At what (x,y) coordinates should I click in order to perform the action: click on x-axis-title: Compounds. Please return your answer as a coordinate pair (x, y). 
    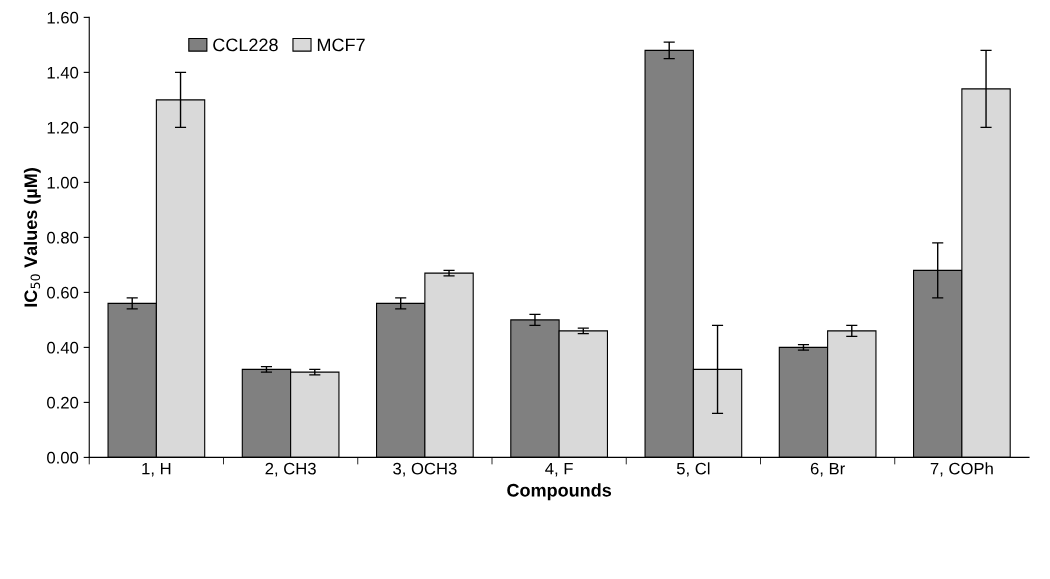
    Looking at the image, I should click on (559, 492).